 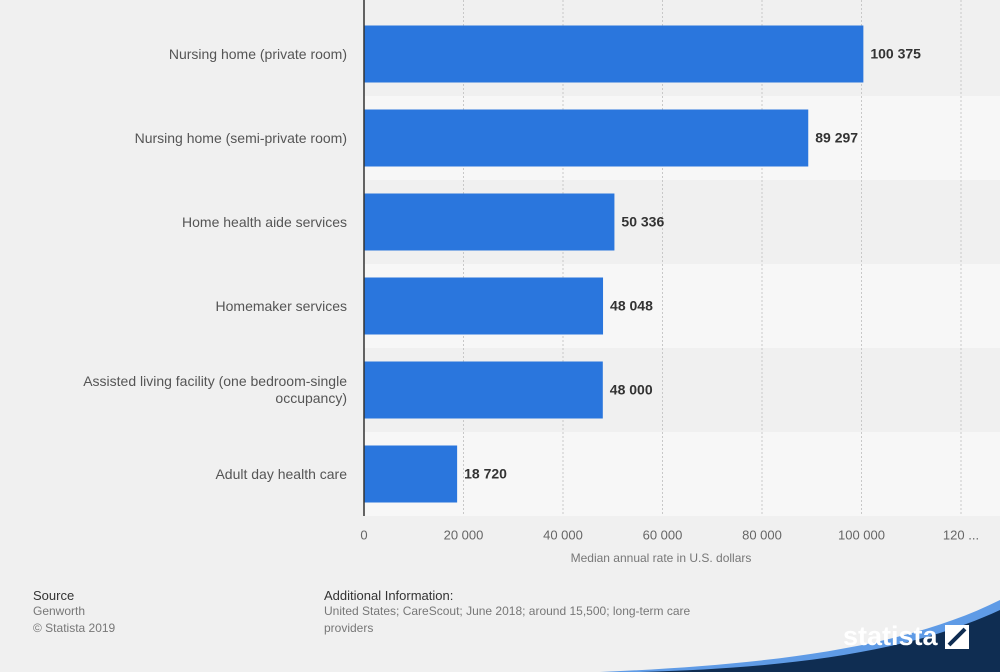 I want to click on x-tick-label: 80 000, so click(x=762, y=534).